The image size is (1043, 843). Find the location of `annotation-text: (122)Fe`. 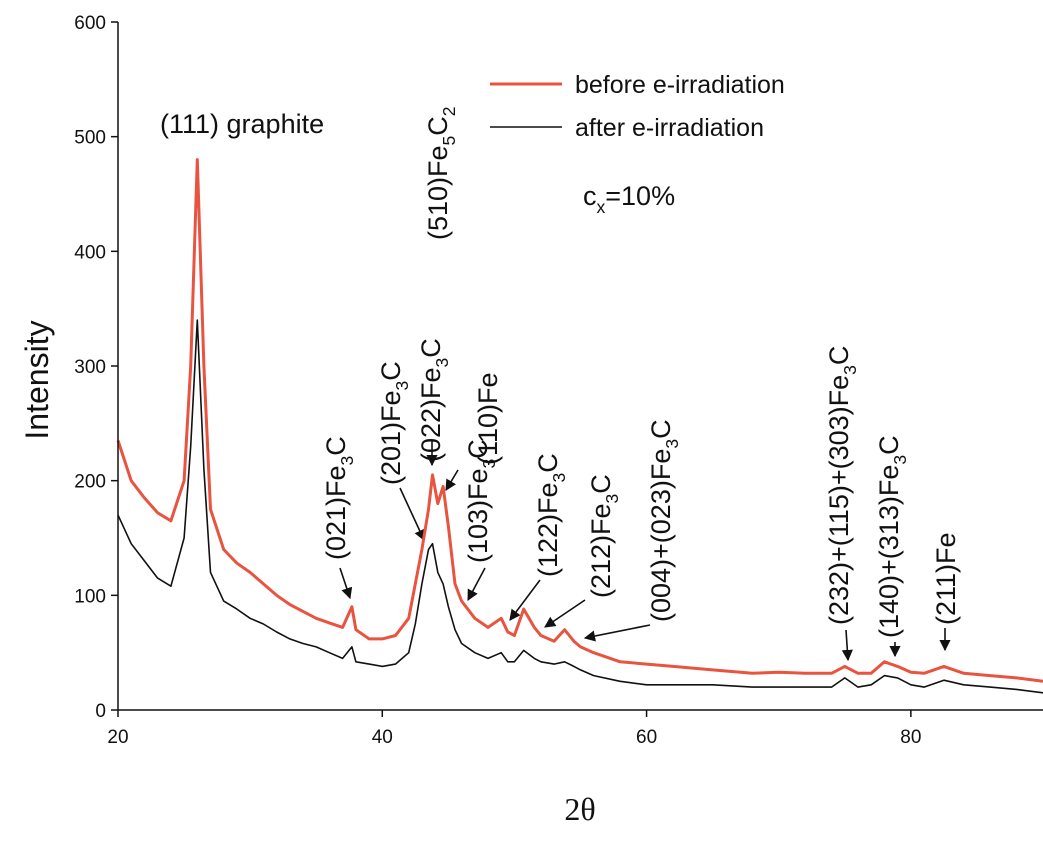

annotation-text: (122)Fe is located at coordinates (548, 529).